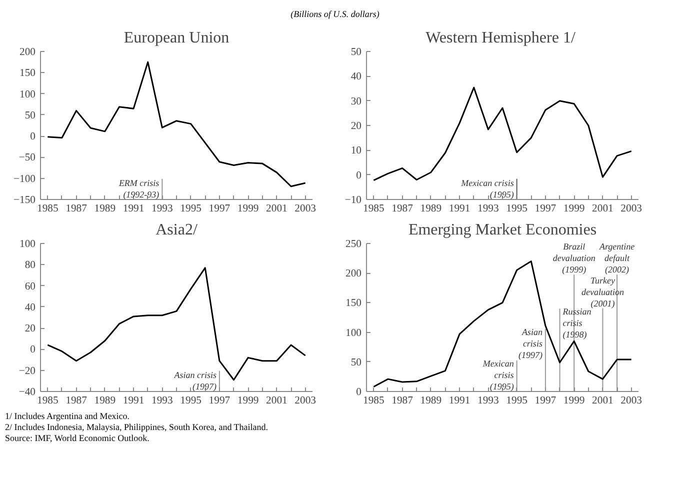 The width and height of the screenshot is (682, 496). I want to click on y-tick-label: −40, so click(27, 392).